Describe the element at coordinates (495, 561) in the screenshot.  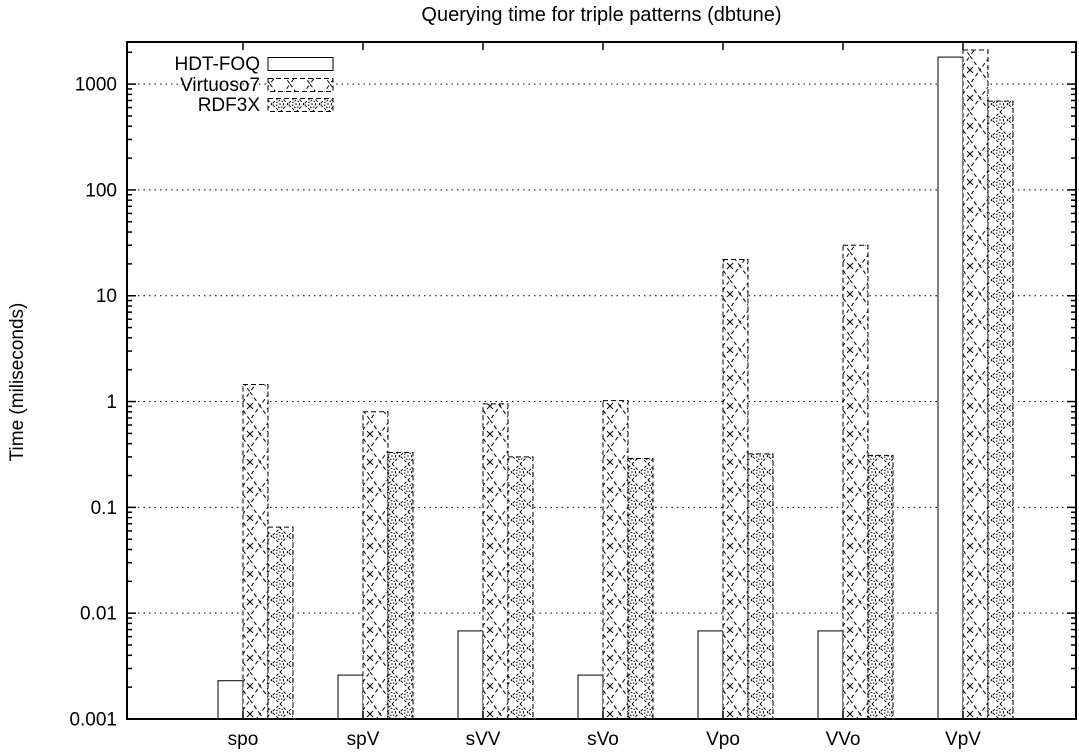
I see `bar-Virtuoso7-sVV` at that location.